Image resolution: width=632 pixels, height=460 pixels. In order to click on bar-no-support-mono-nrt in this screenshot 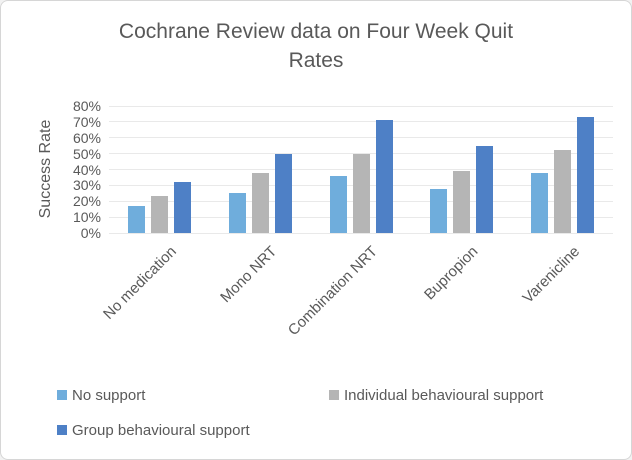, I will do `click(237, 213)`.